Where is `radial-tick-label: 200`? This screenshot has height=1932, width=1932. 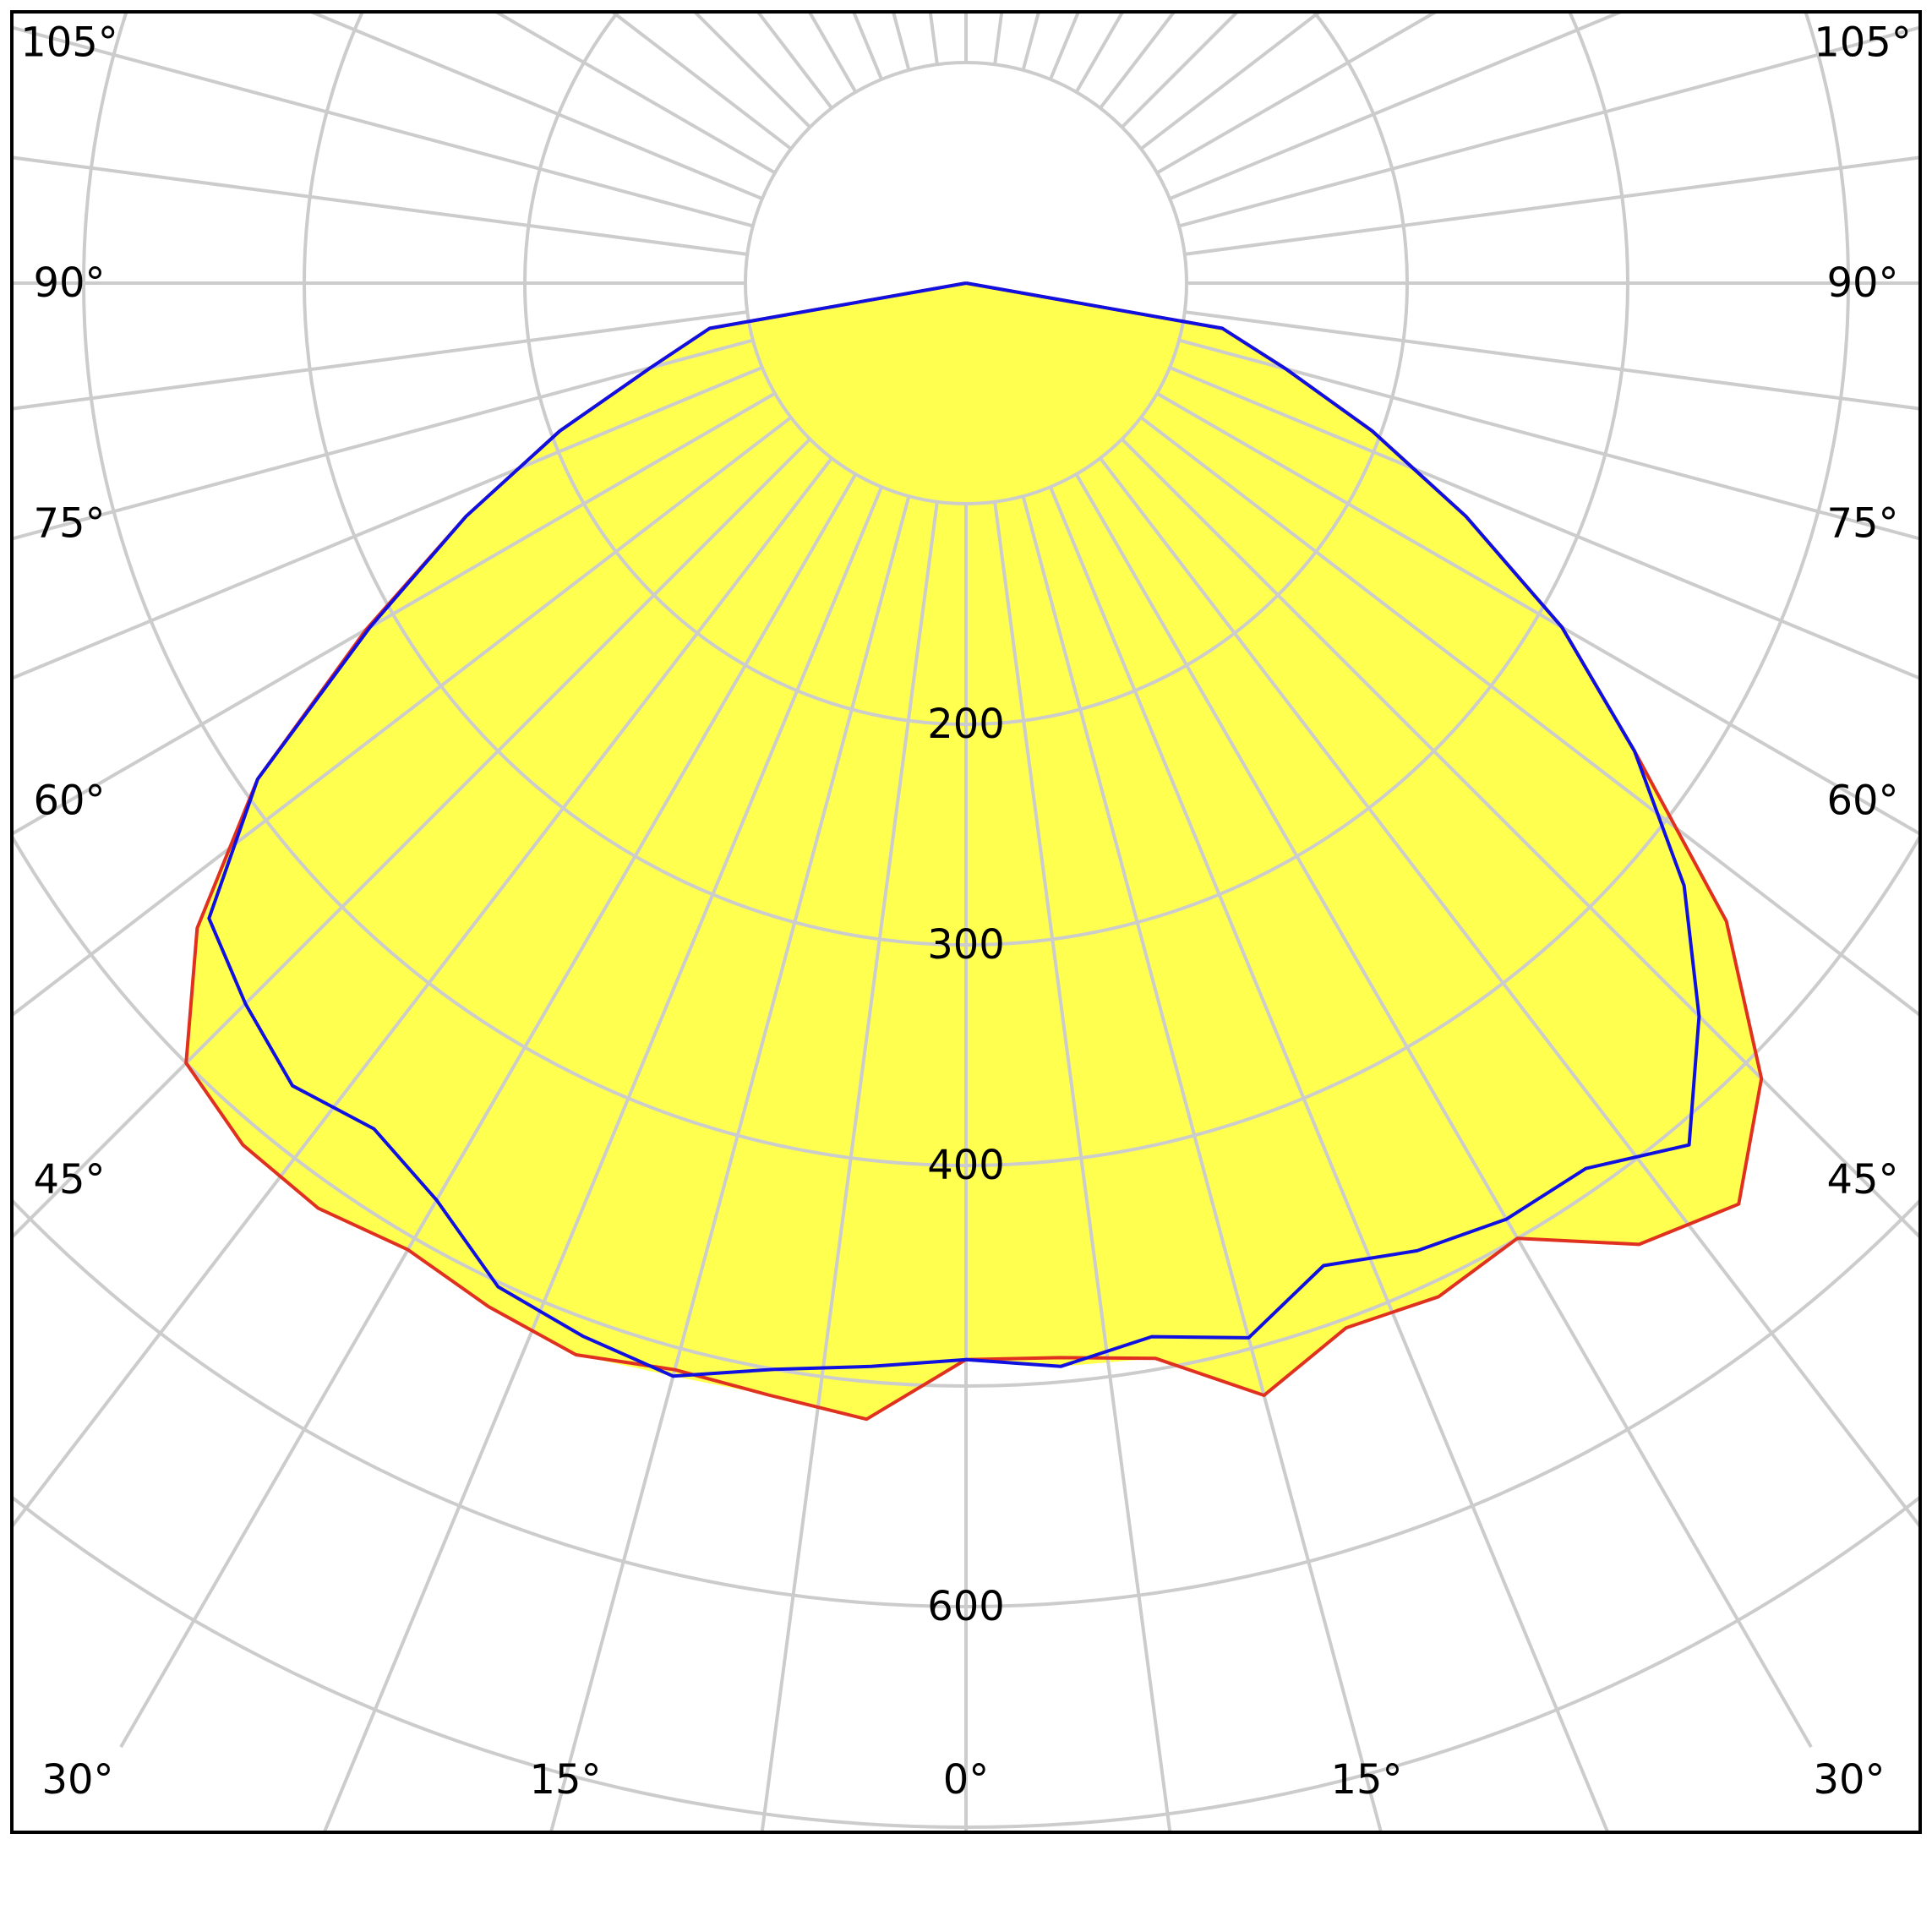 radial-tick-label: 200 is located at coordinates (966, 724).